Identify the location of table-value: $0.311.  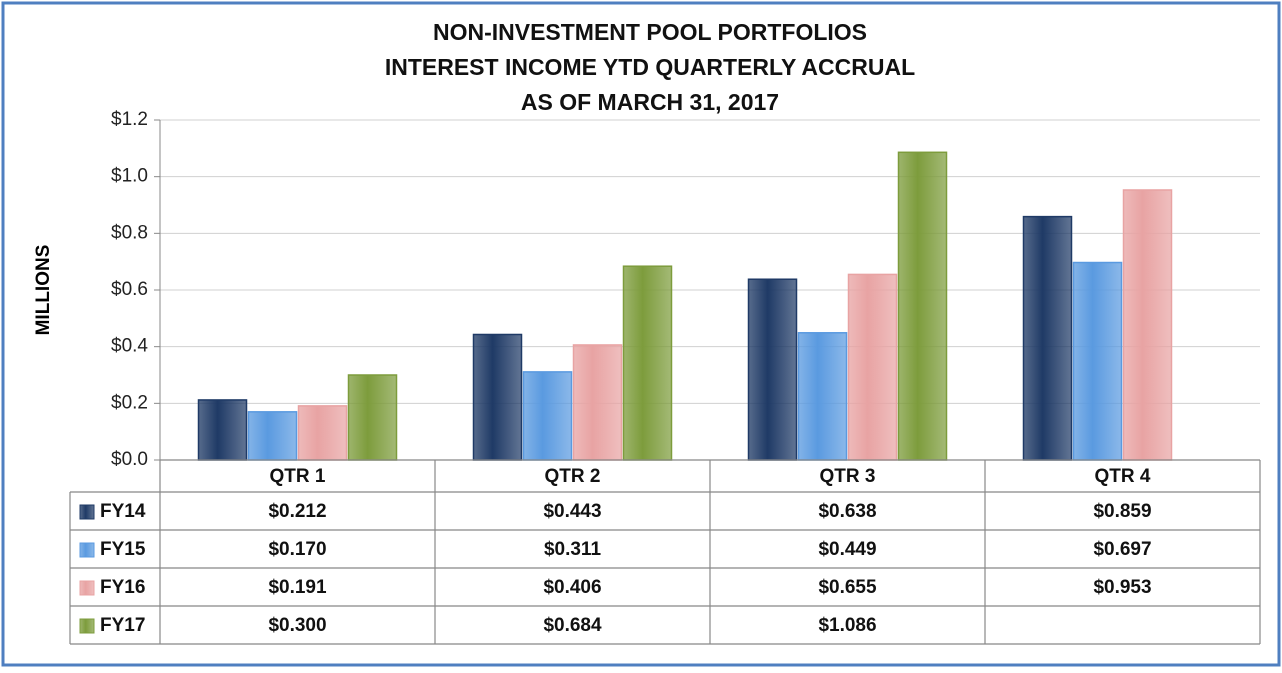
(572, 549).